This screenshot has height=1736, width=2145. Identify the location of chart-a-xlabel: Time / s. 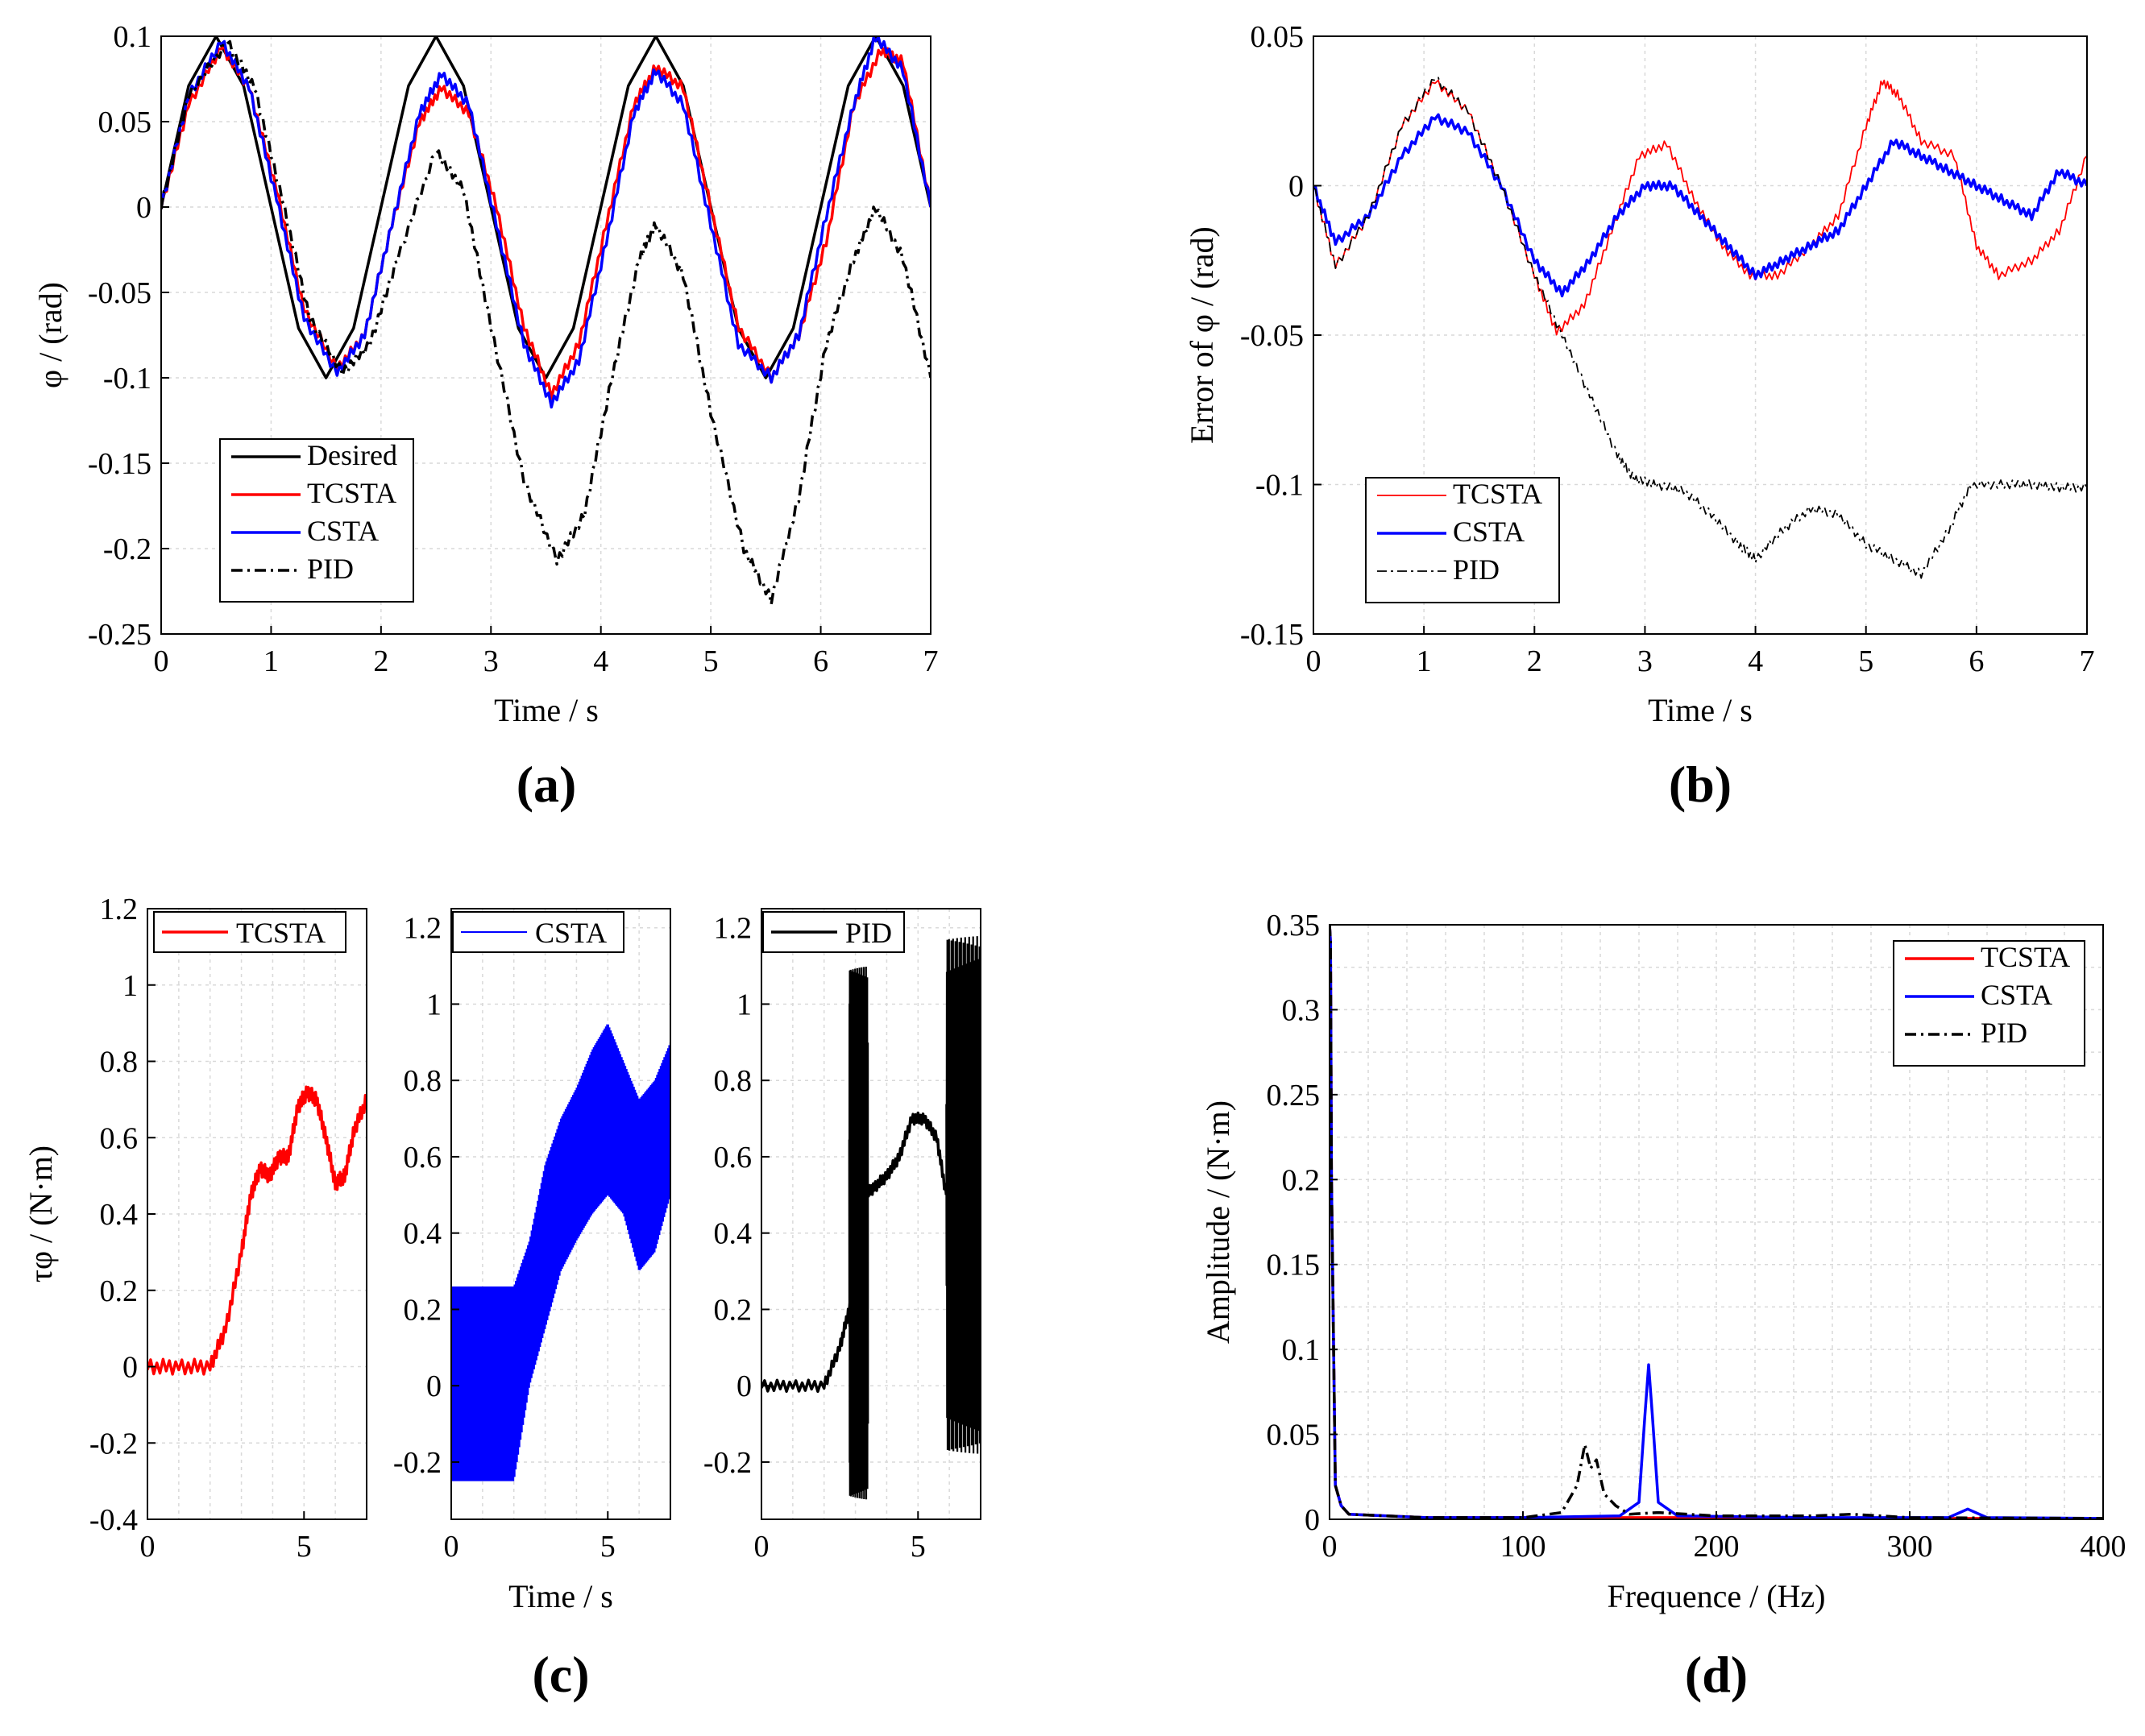
(546, 710).